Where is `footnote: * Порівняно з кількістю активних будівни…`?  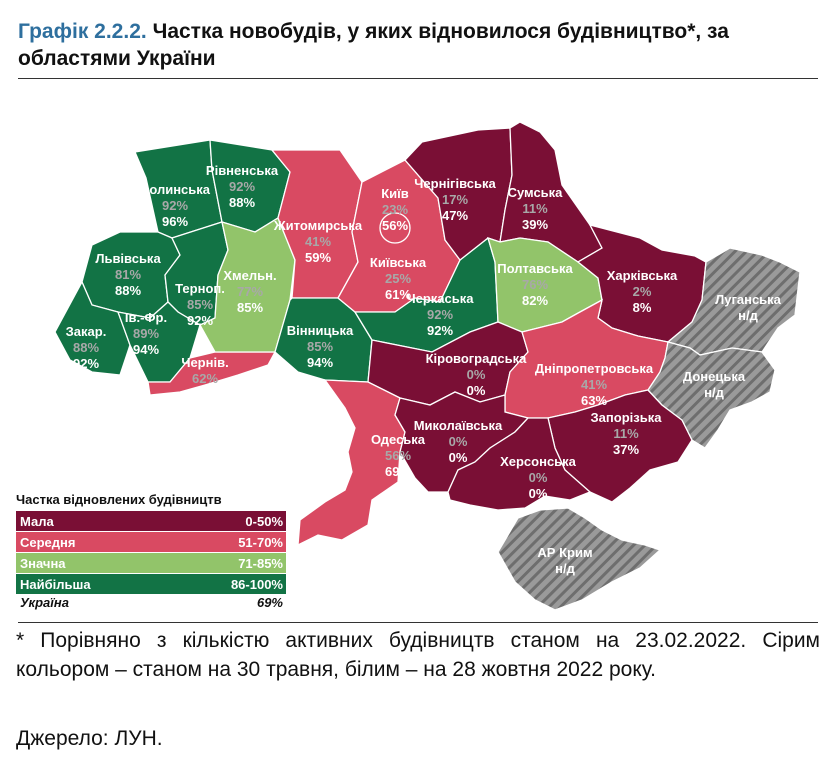
footnote: * Порівняно з кількістю активних будівни… is located at coordinates (418, 655).